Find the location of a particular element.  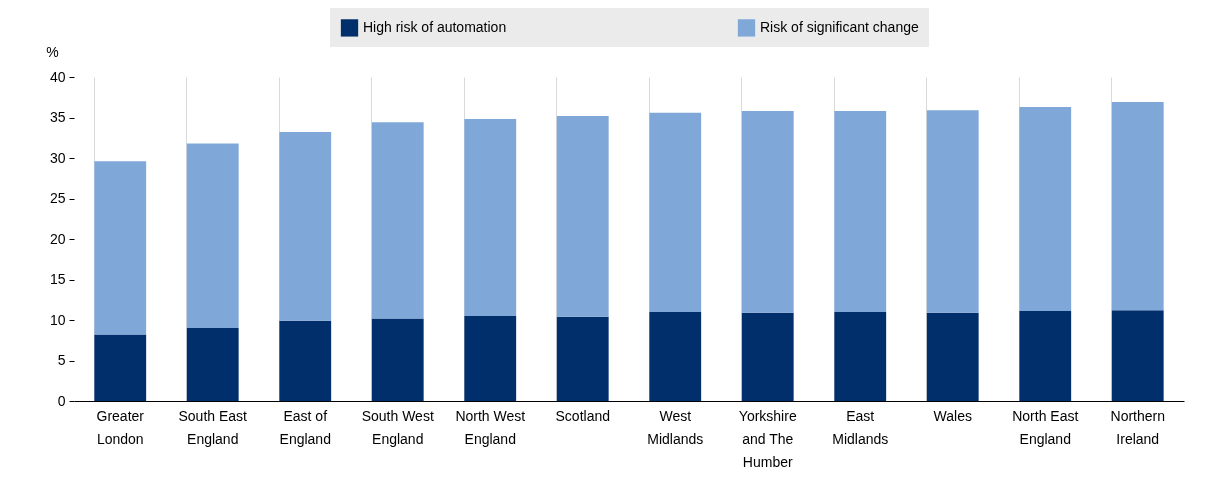

x-tick-label: Wales is located at coordinates (952, 415).